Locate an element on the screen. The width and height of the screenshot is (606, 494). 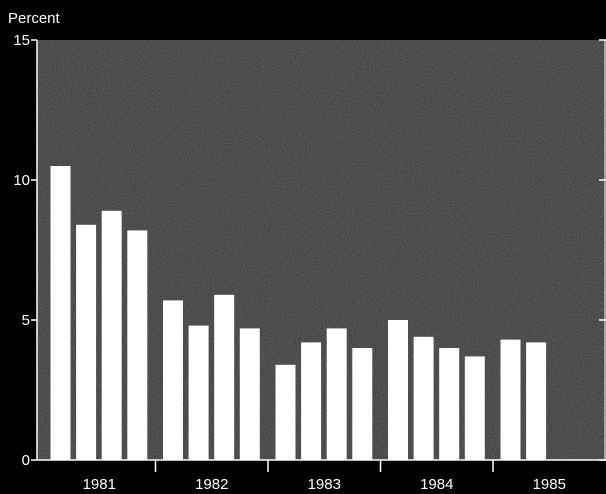
x-tick-label: 1983 is located at coordinates (324, 484).